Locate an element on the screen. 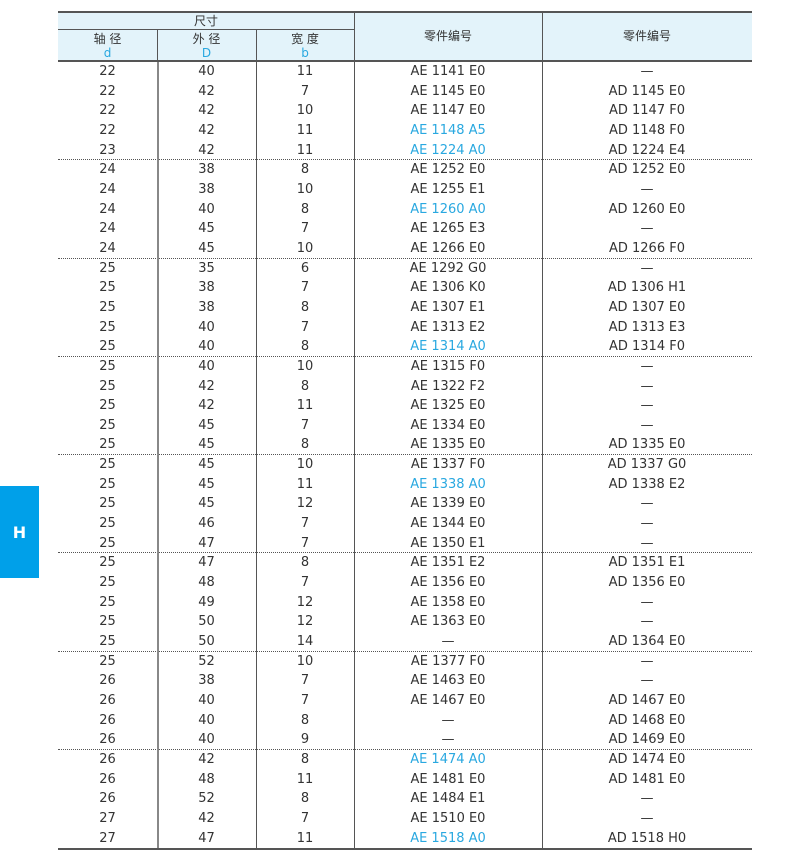 The image size is (796, 854). outer-diameter: 45 is located at coordinates (206, 465).